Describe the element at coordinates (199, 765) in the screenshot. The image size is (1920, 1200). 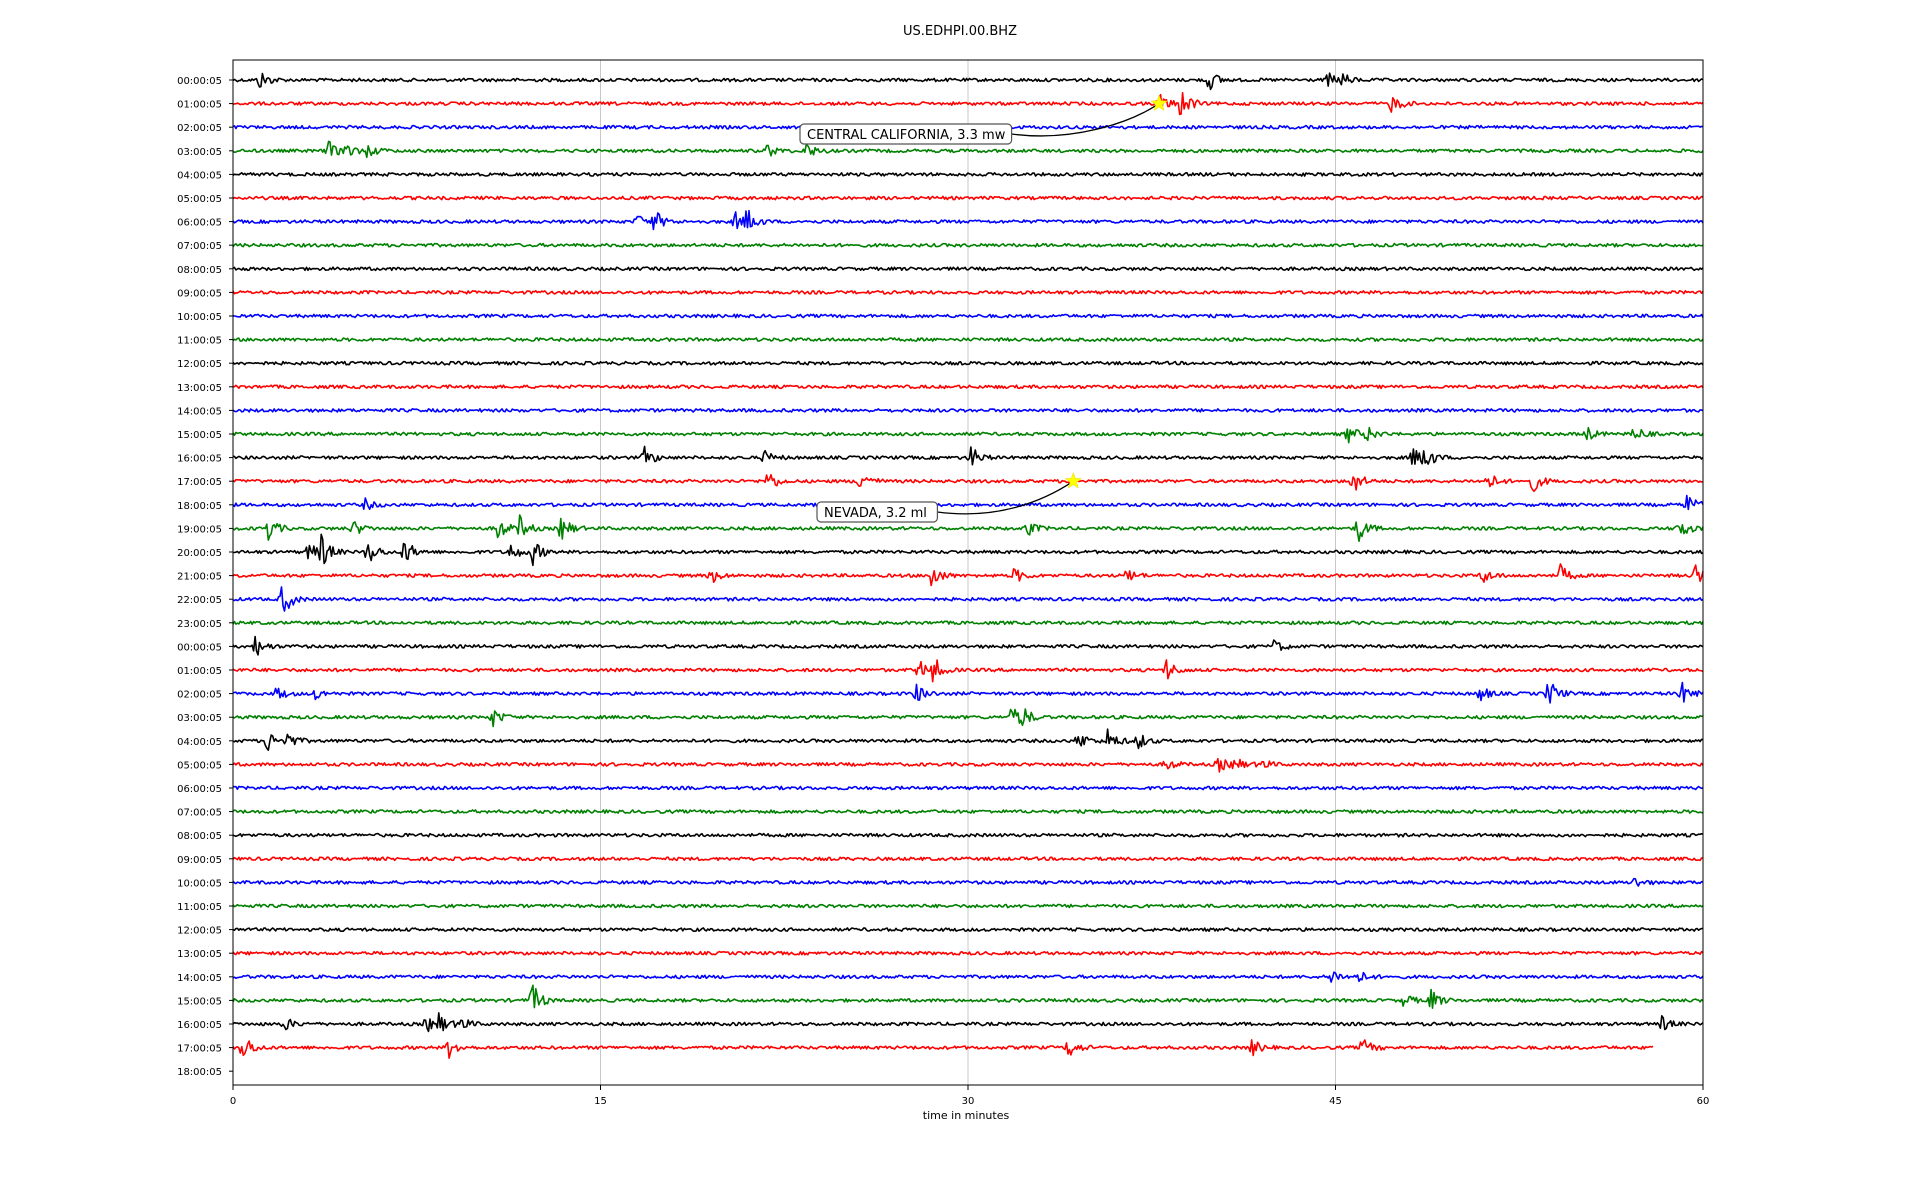
I see `y-tick-label: 05:00:05` at that location.